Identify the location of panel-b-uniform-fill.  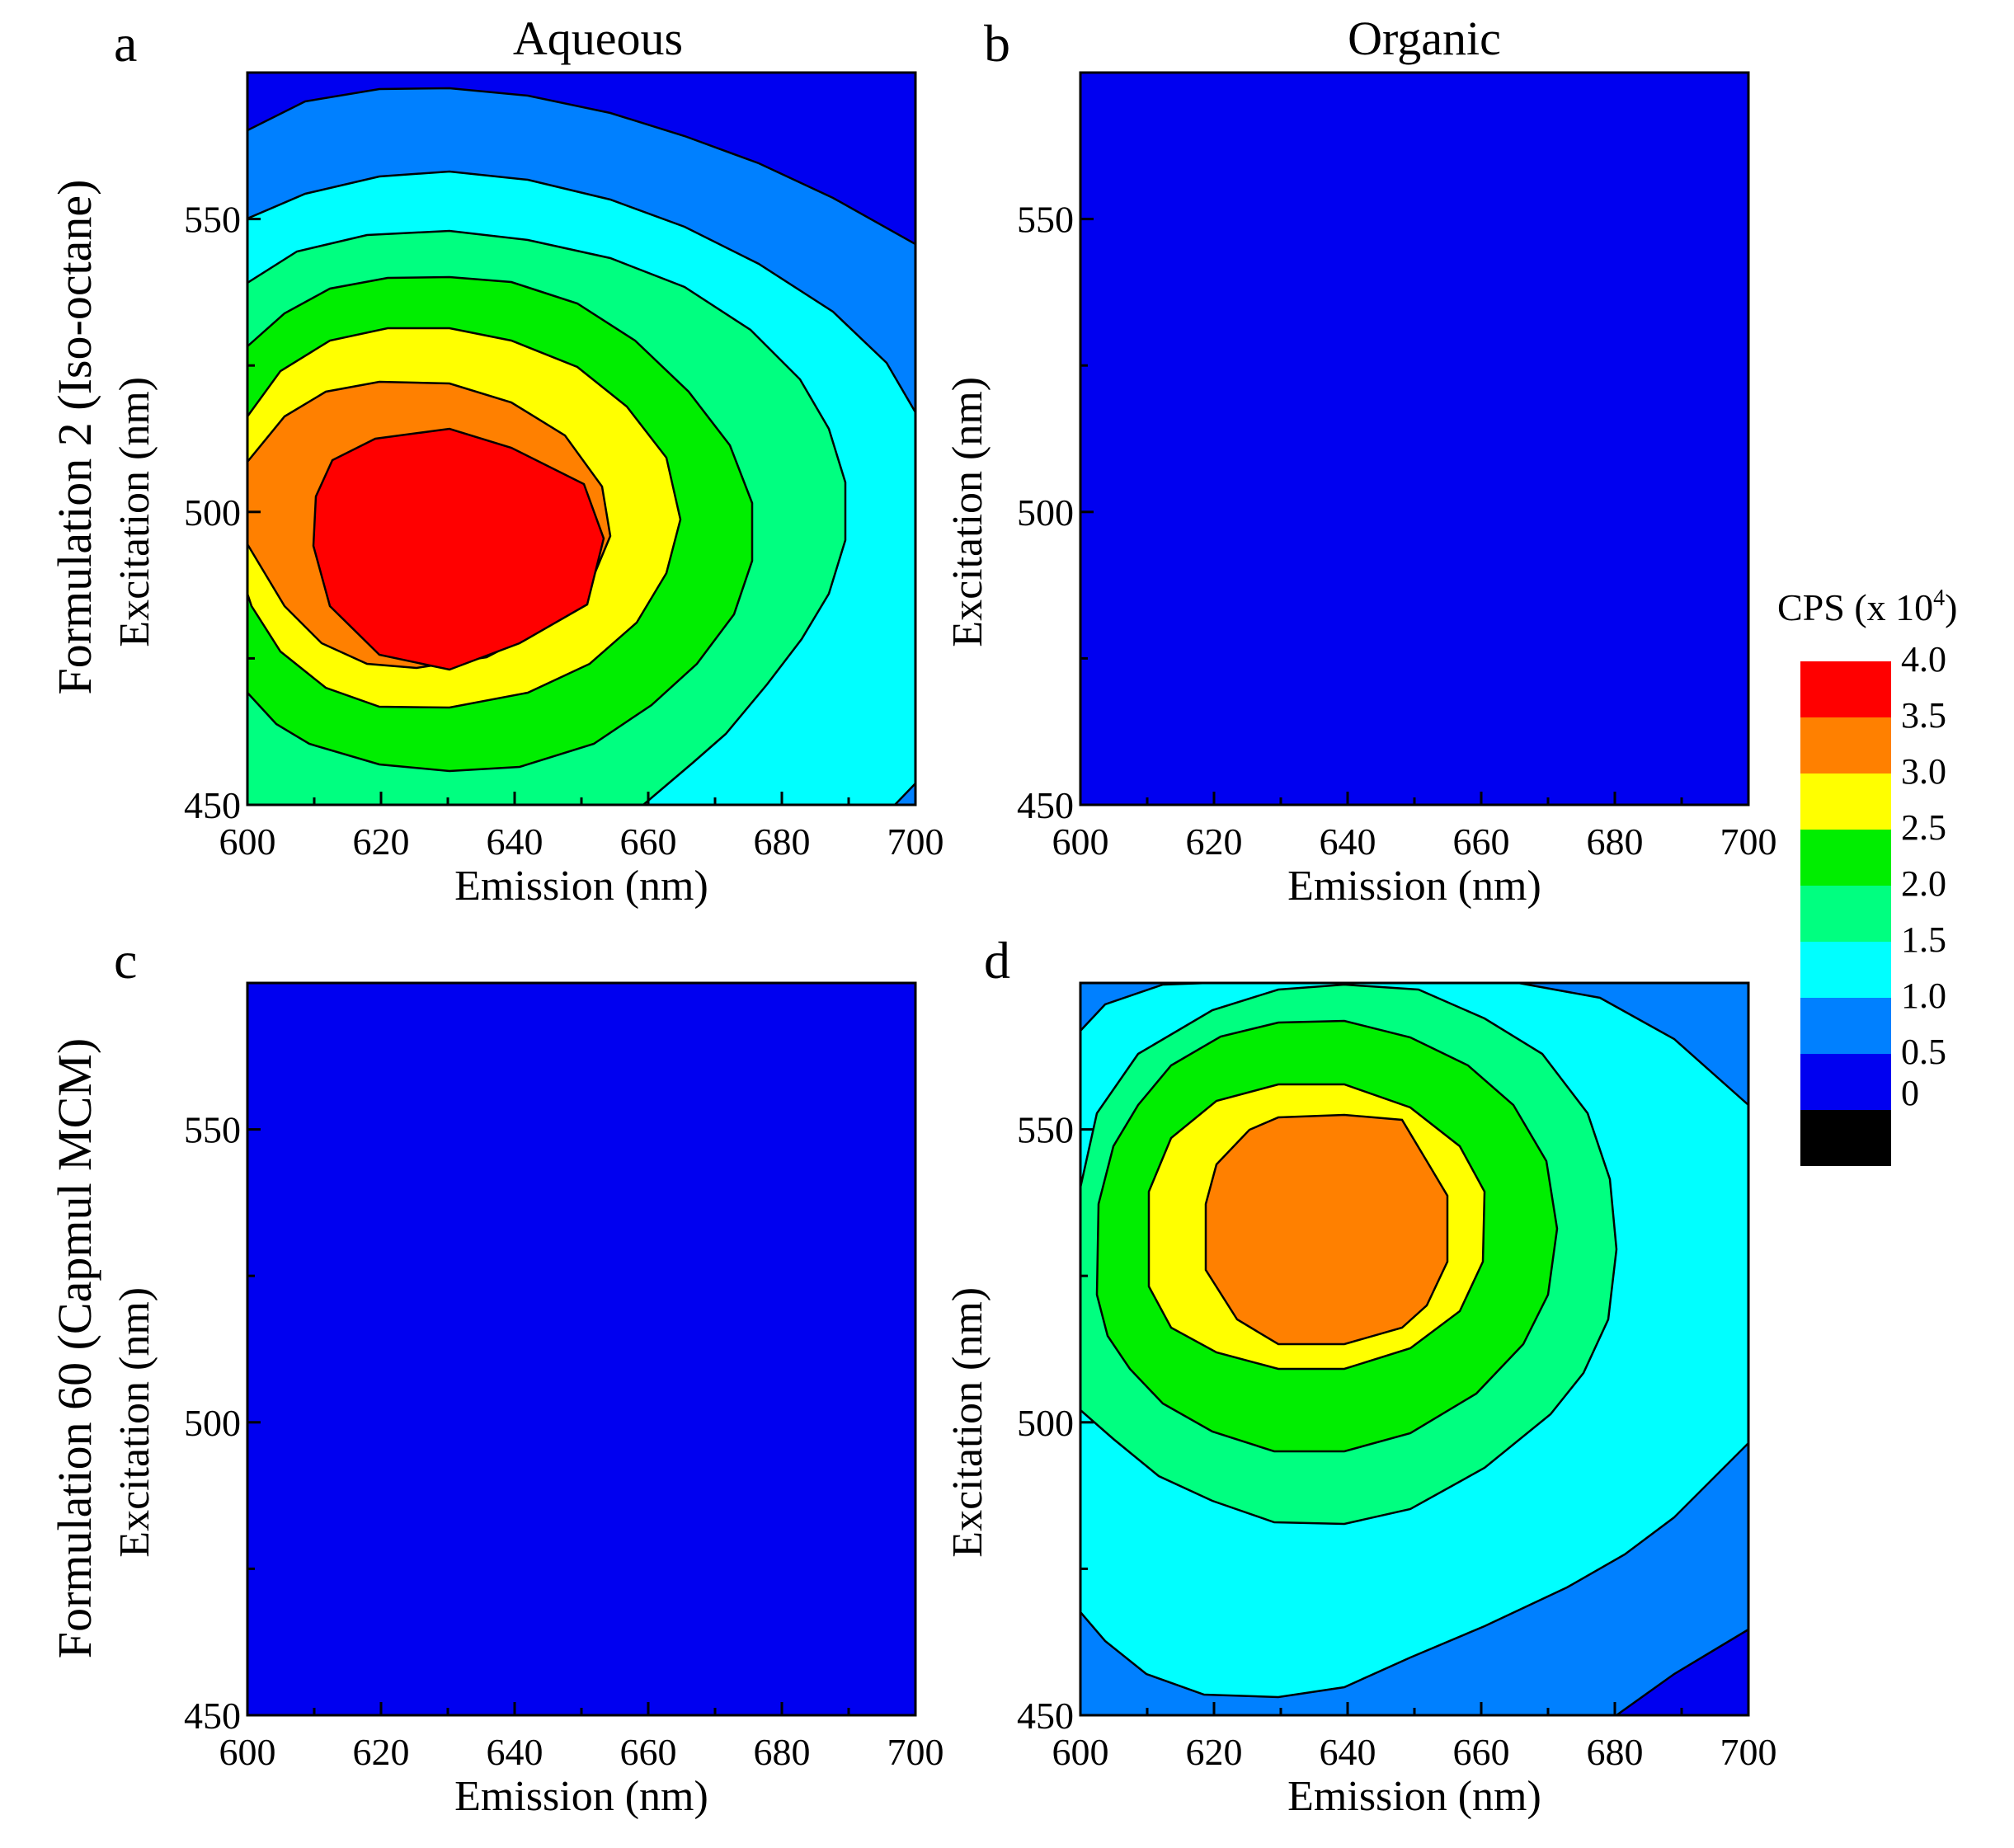
(1414, 438).